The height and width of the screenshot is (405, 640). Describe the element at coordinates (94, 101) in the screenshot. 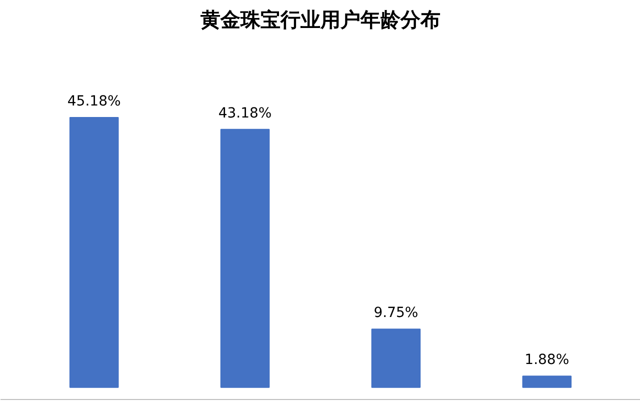

I see `data-label: 45.18%` at that location.